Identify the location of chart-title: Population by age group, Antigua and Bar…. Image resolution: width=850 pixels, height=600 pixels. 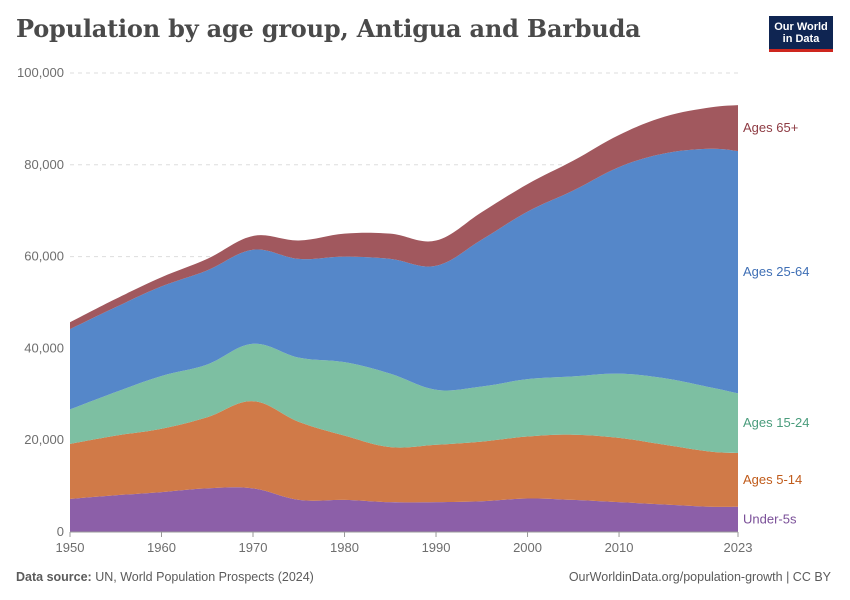
(328, 28).